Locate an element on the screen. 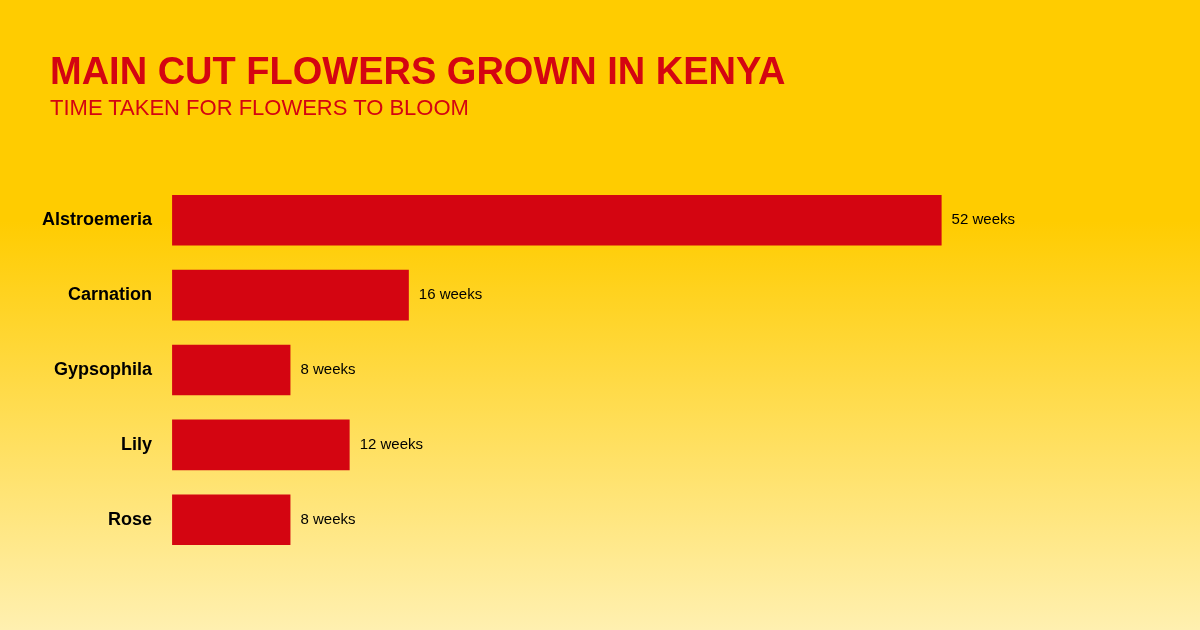 The height and width of the screenshot is (630, 1200). y-tick-label: Alstroemeria is located at coordinates (97, 219).